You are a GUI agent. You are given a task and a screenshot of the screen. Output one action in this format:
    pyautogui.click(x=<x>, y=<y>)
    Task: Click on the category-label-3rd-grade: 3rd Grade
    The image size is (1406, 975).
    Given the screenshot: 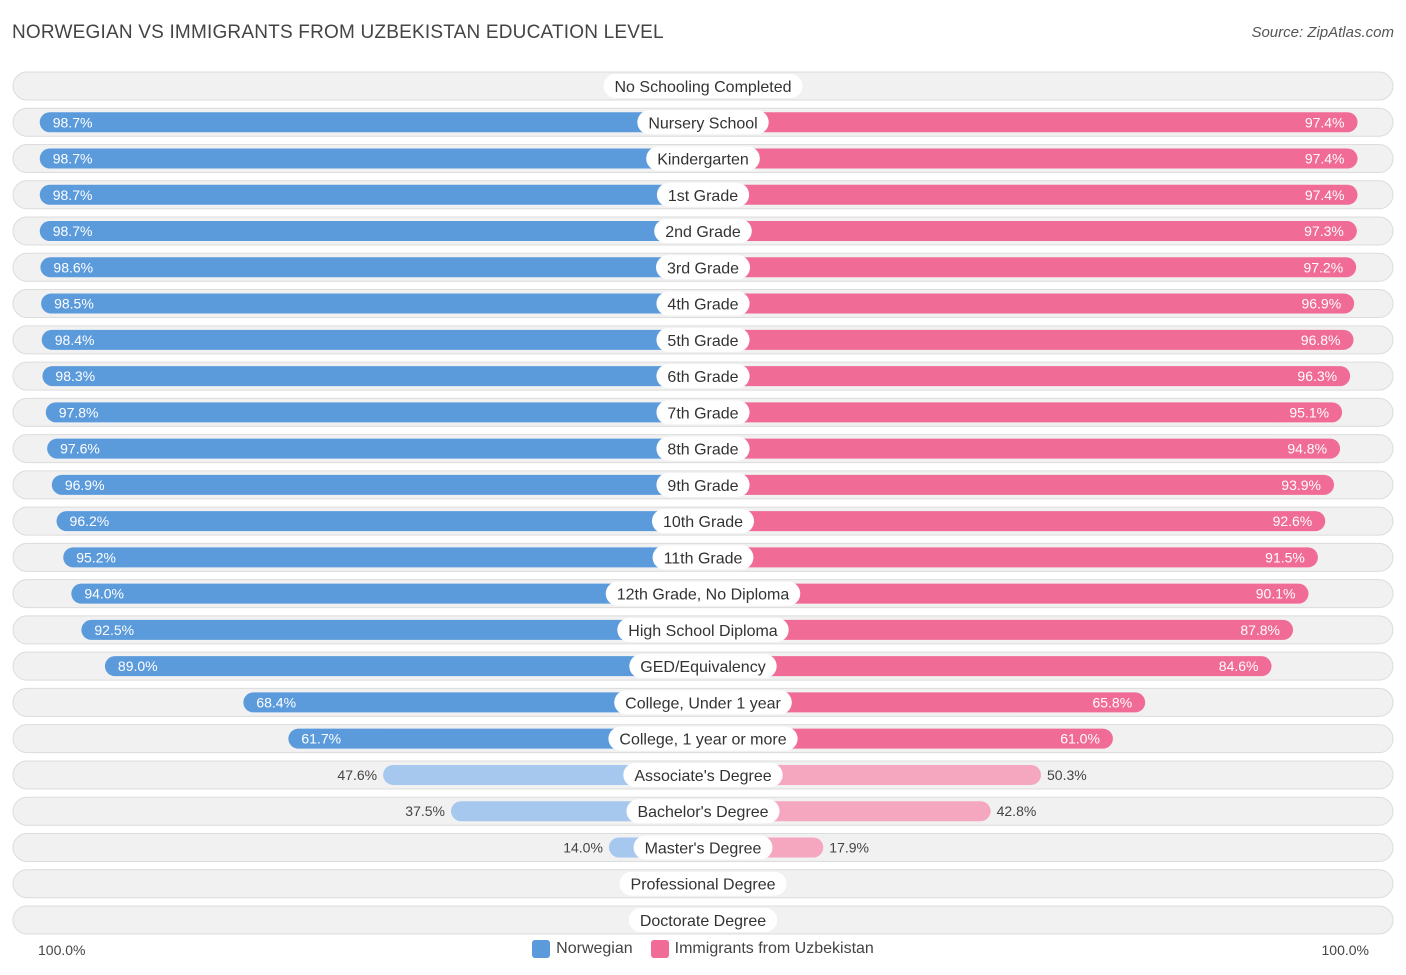 What is the action you would take?
    pyautogui.click(x=703, y=268)
    